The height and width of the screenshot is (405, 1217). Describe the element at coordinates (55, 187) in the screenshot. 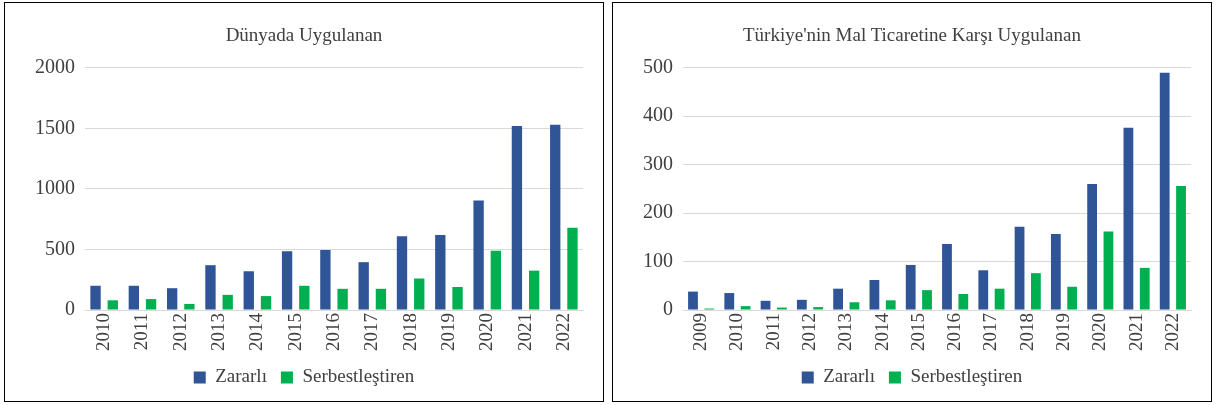

I see `y-tick-label: 1000` at that location.